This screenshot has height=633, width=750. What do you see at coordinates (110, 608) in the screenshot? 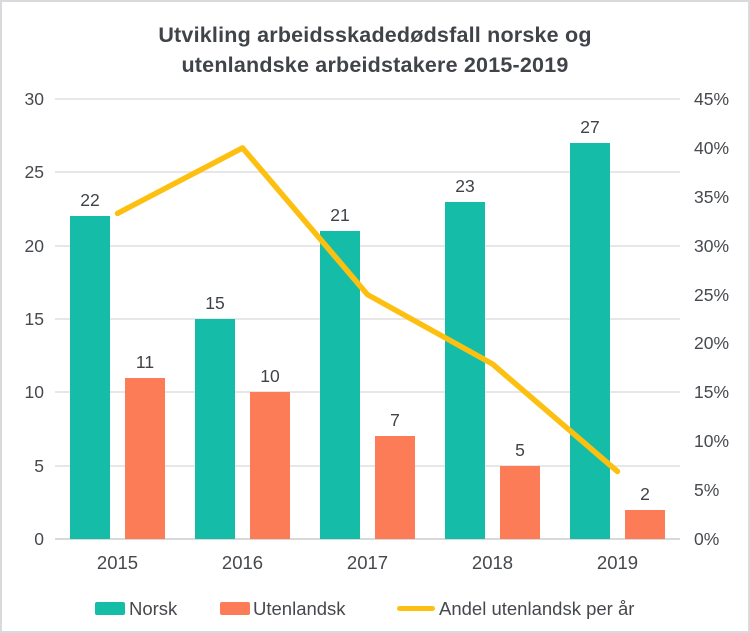
I see `legend-swatch-norsk` at bounding box center [110, 608].